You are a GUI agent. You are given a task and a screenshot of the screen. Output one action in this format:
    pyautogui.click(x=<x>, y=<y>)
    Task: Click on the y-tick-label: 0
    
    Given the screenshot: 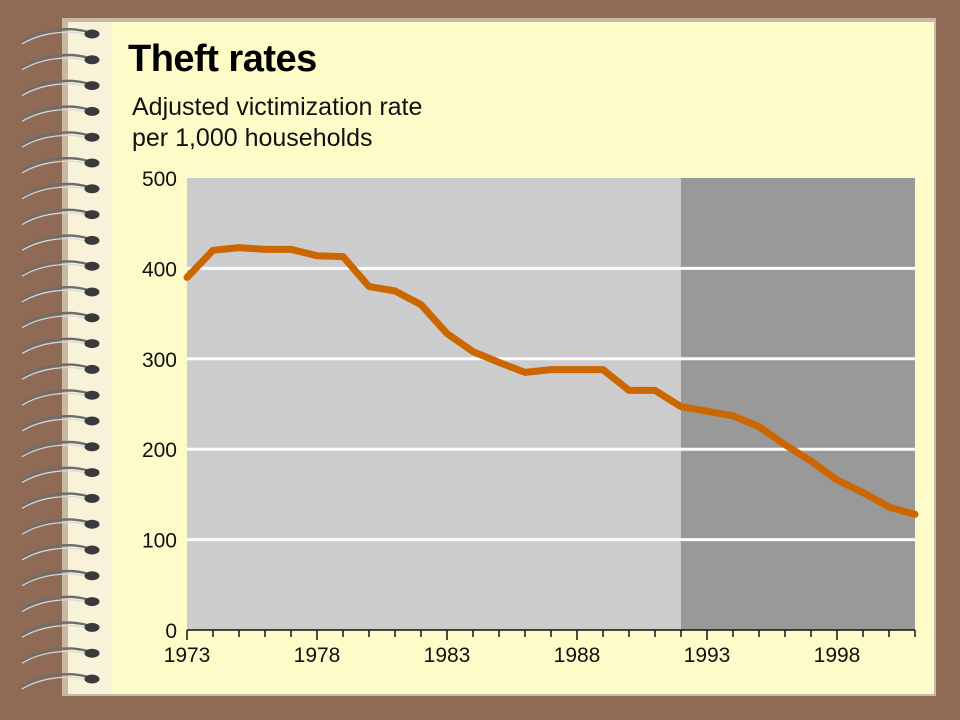 What is the action you would take?
    pyautogui.click(x=171, y=631)
    